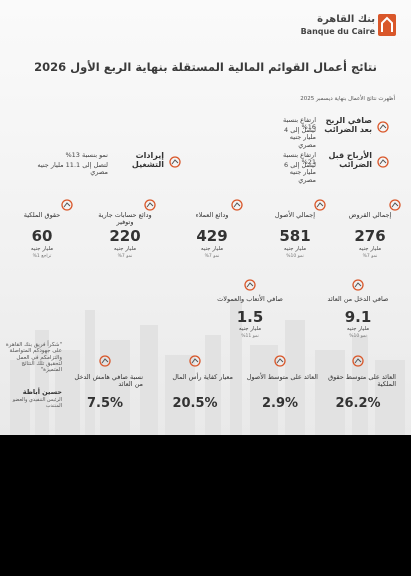 Image resolution: width=411 pixels, height=576 pixels. Describe the element at coordinates (108, 381) in the screenshot. I see `ratio-label: نسبة صافي هامش الدخل من العائد` at that location.